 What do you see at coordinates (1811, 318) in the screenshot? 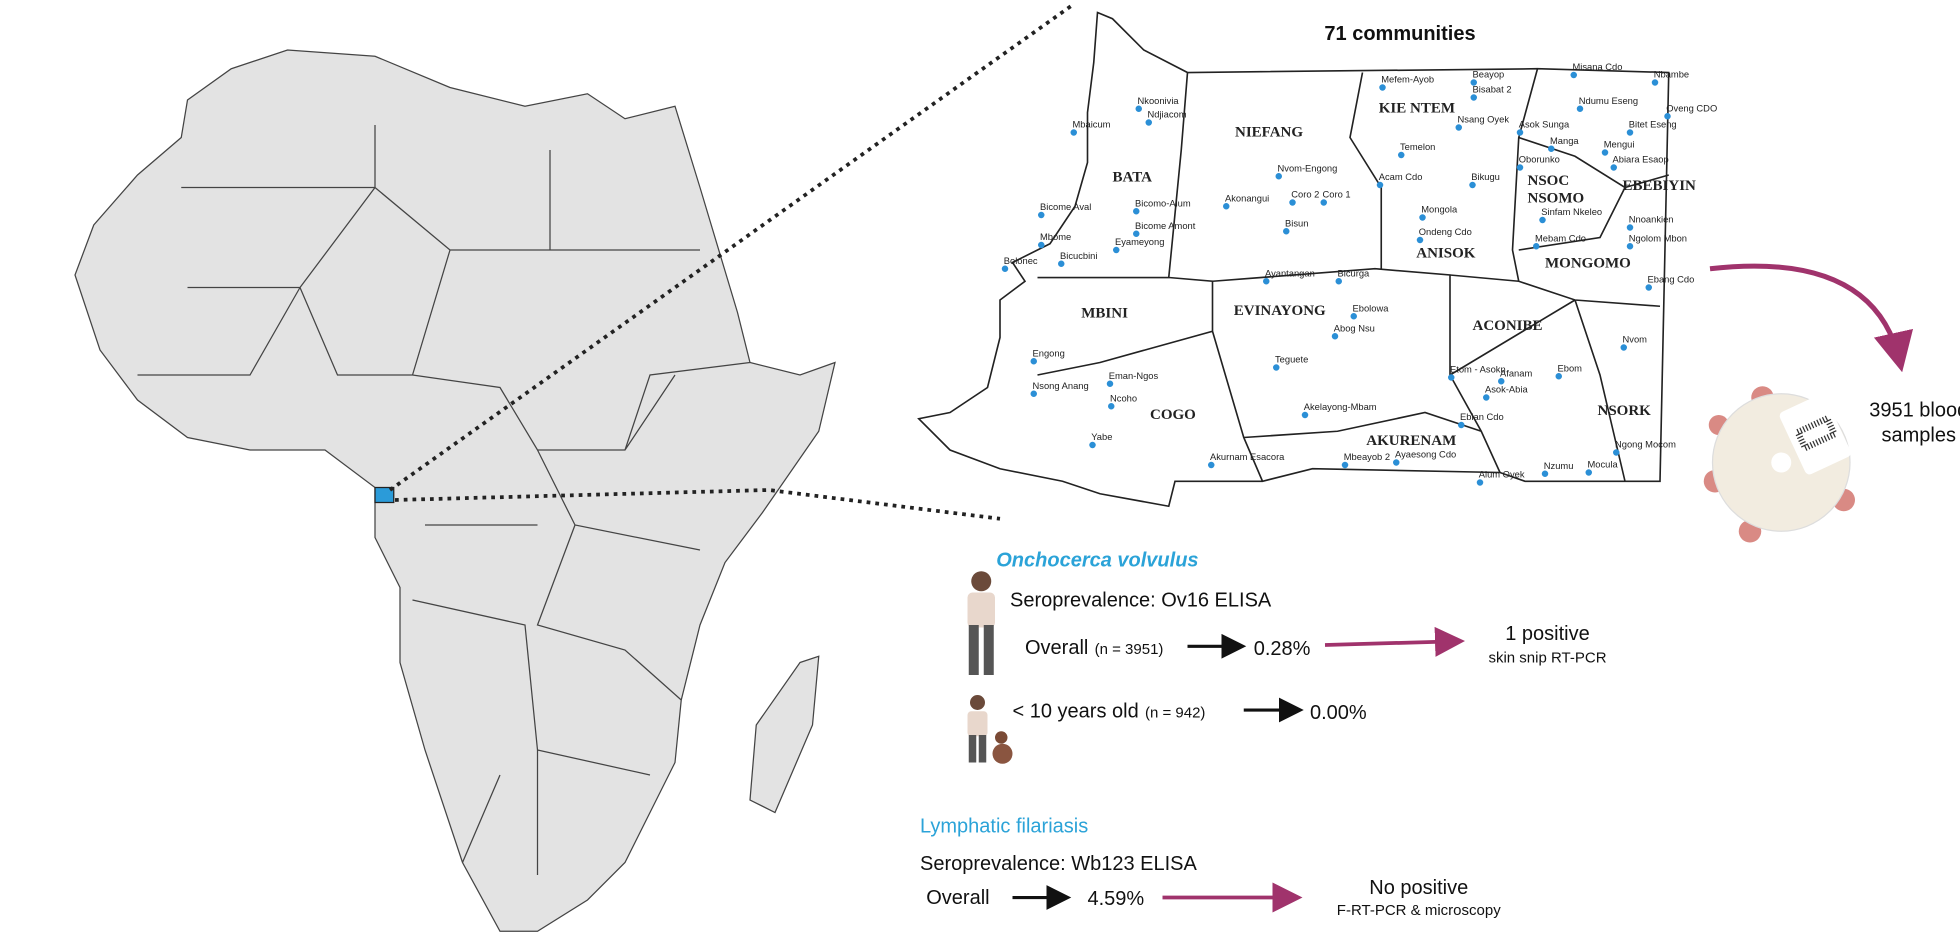
I see `sample-arrow` at bounding box center [1811, 318].